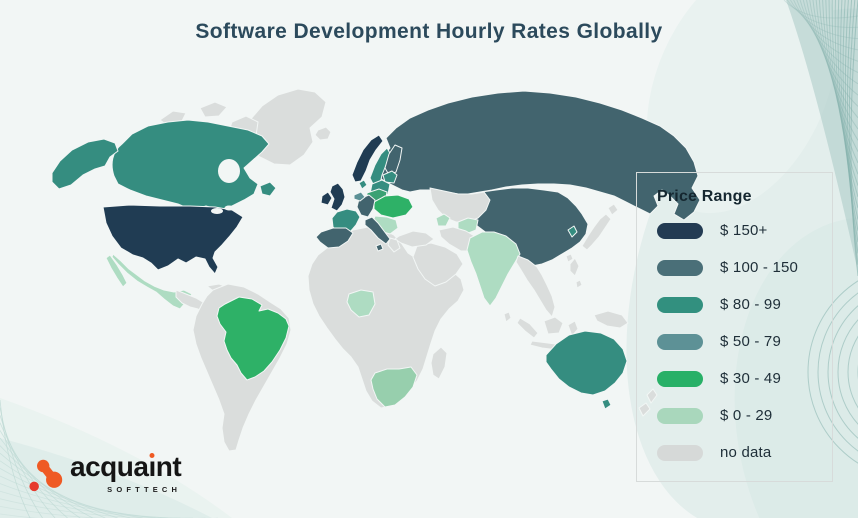  I want to click on legend-label: $ 0 - 29, so click(746, 415).